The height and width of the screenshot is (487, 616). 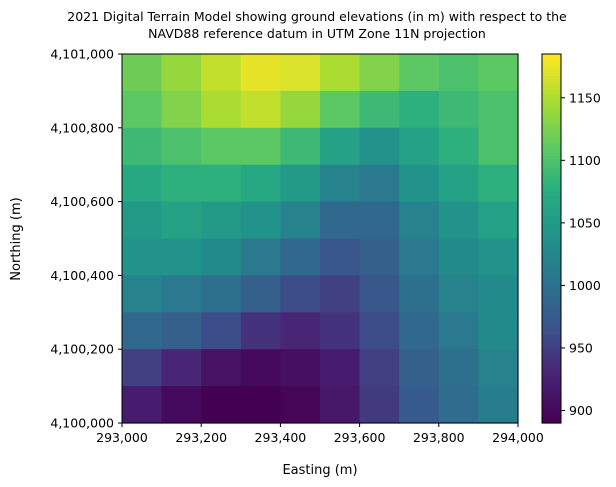 What do you see at coordinates (439, 437) in the screenshot?
I see `x-tick-label: 293,800` at bounding box center [439, 437].